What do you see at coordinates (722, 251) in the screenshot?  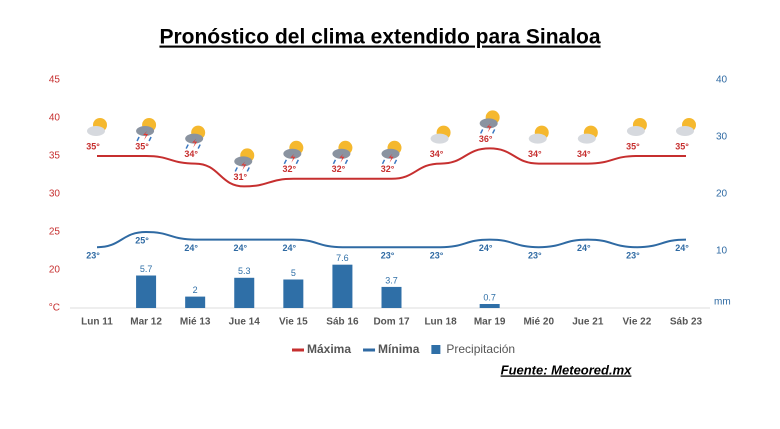 I see `y2-tick-label: 10` at bounding box center [722, 251].